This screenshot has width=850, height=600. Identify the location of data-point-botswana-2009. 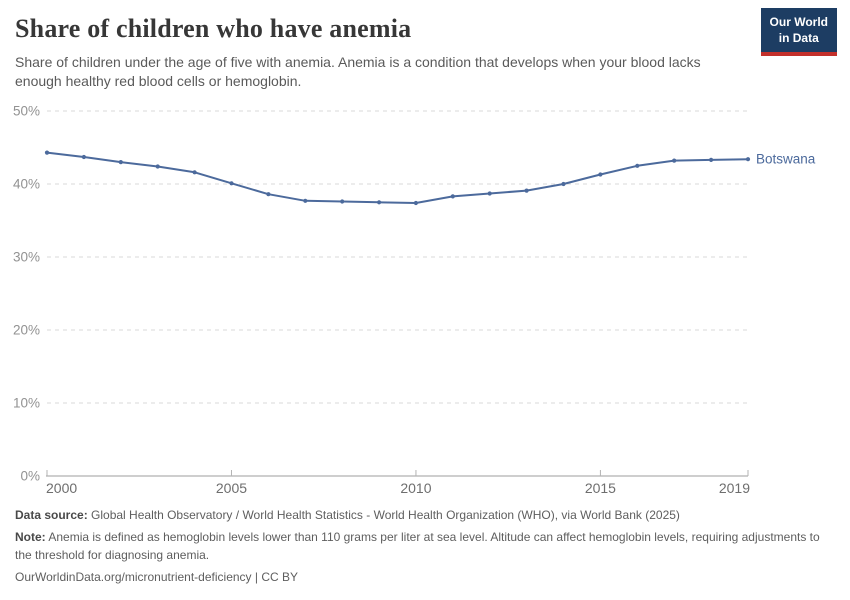
(379, 202).